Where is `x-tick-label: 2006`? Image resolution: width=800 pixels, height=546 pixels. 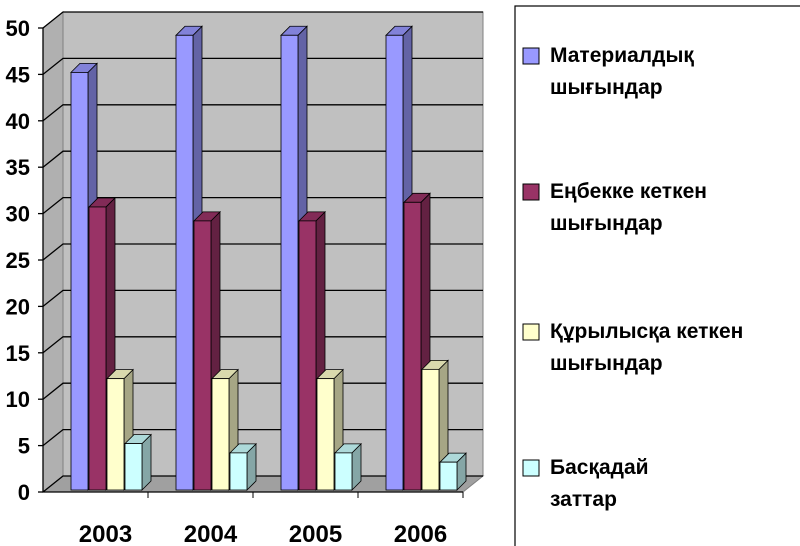
x-tick-label: 2006 is located at coordinates (420, 533).